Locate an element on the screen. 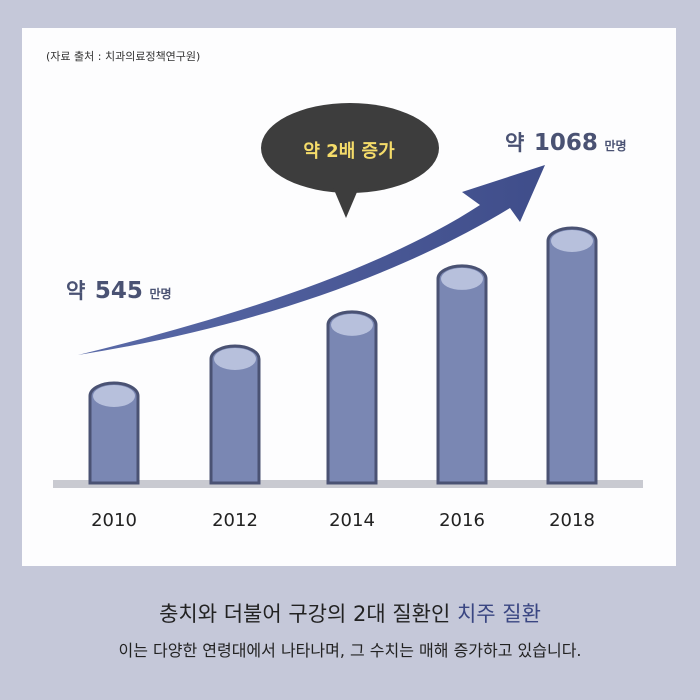 The image size is (700, 700). end-prefix: 약 is located at coordinates (514, 143).